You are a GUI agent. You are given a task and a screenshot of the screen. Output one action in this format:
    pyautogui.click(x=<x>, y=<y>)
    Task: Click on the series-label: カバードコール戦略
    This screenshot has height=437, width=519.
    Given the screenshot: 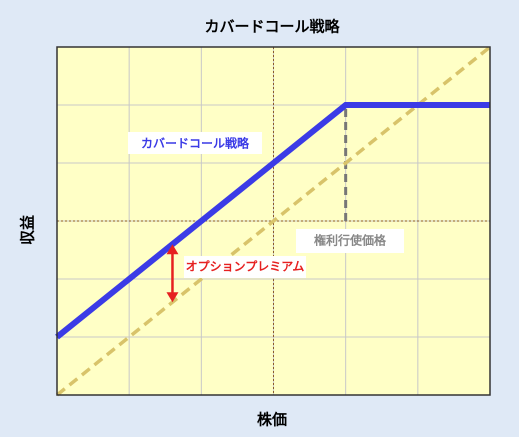 What is the action you would take?
    pyautogui.click(x=195, y=143)
    